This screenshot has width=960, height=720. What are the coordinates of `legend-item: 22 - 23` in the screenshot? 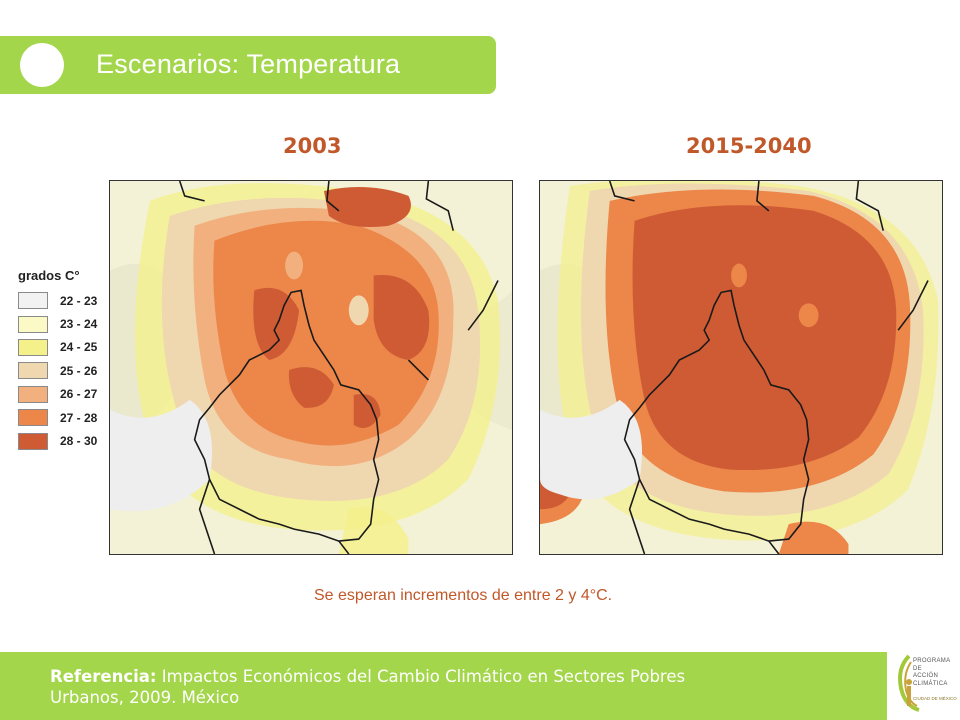 It's located at (63, 300).